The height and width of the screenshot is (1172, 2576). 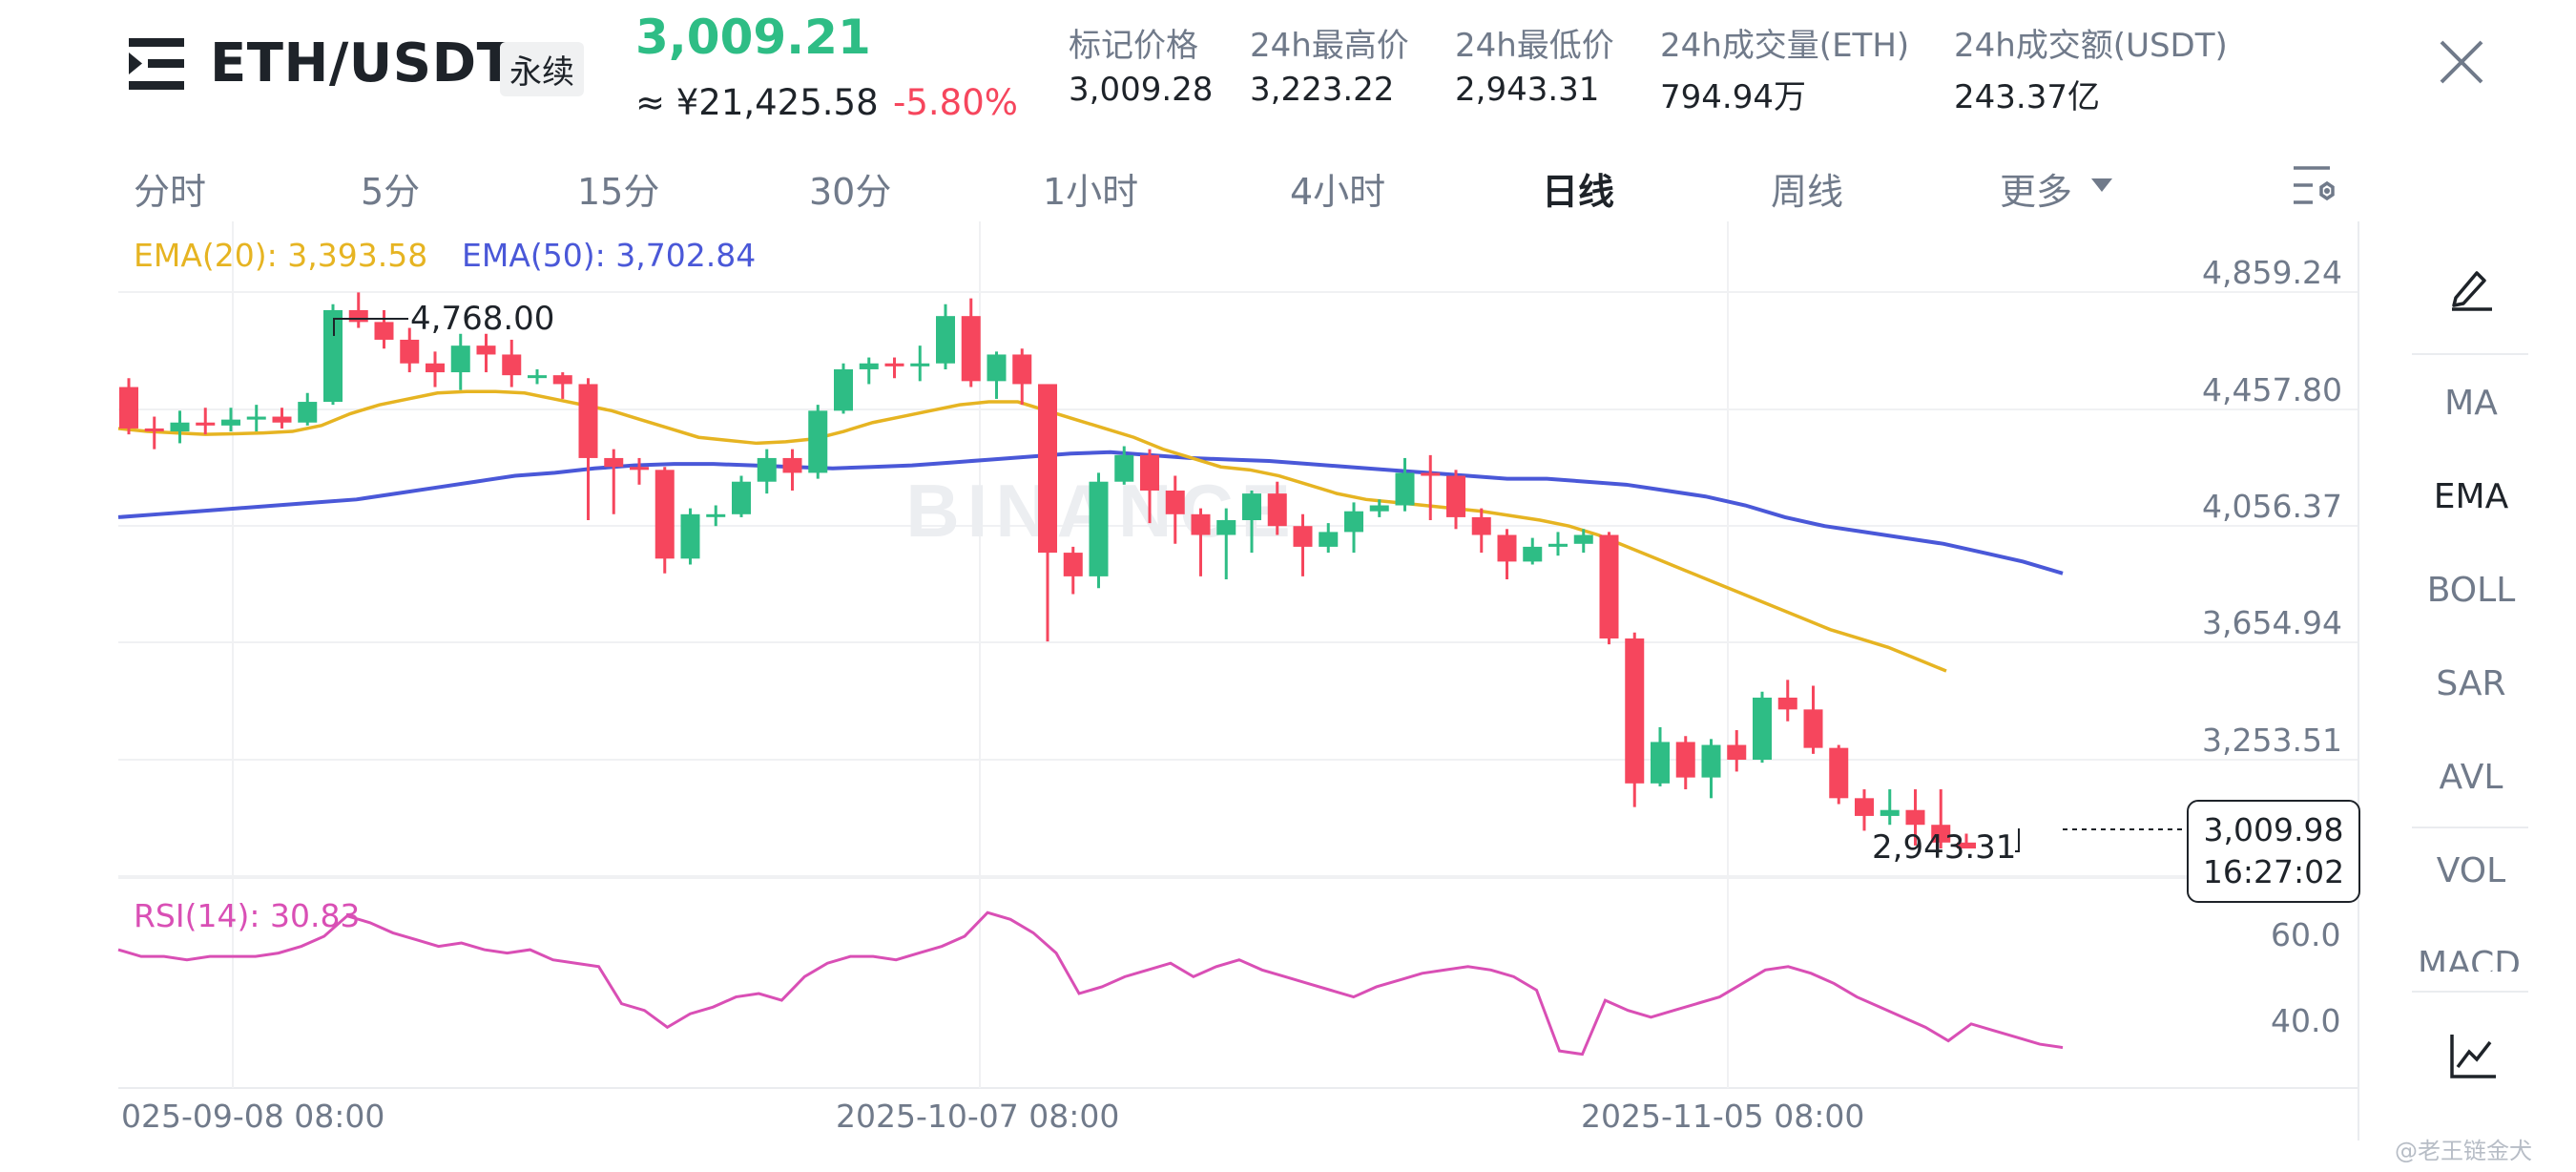 What do you see at coordinates (2471, 496) in the screenshot?
I see `side-item-ema: EMA` at bounding box center [2471, 496].